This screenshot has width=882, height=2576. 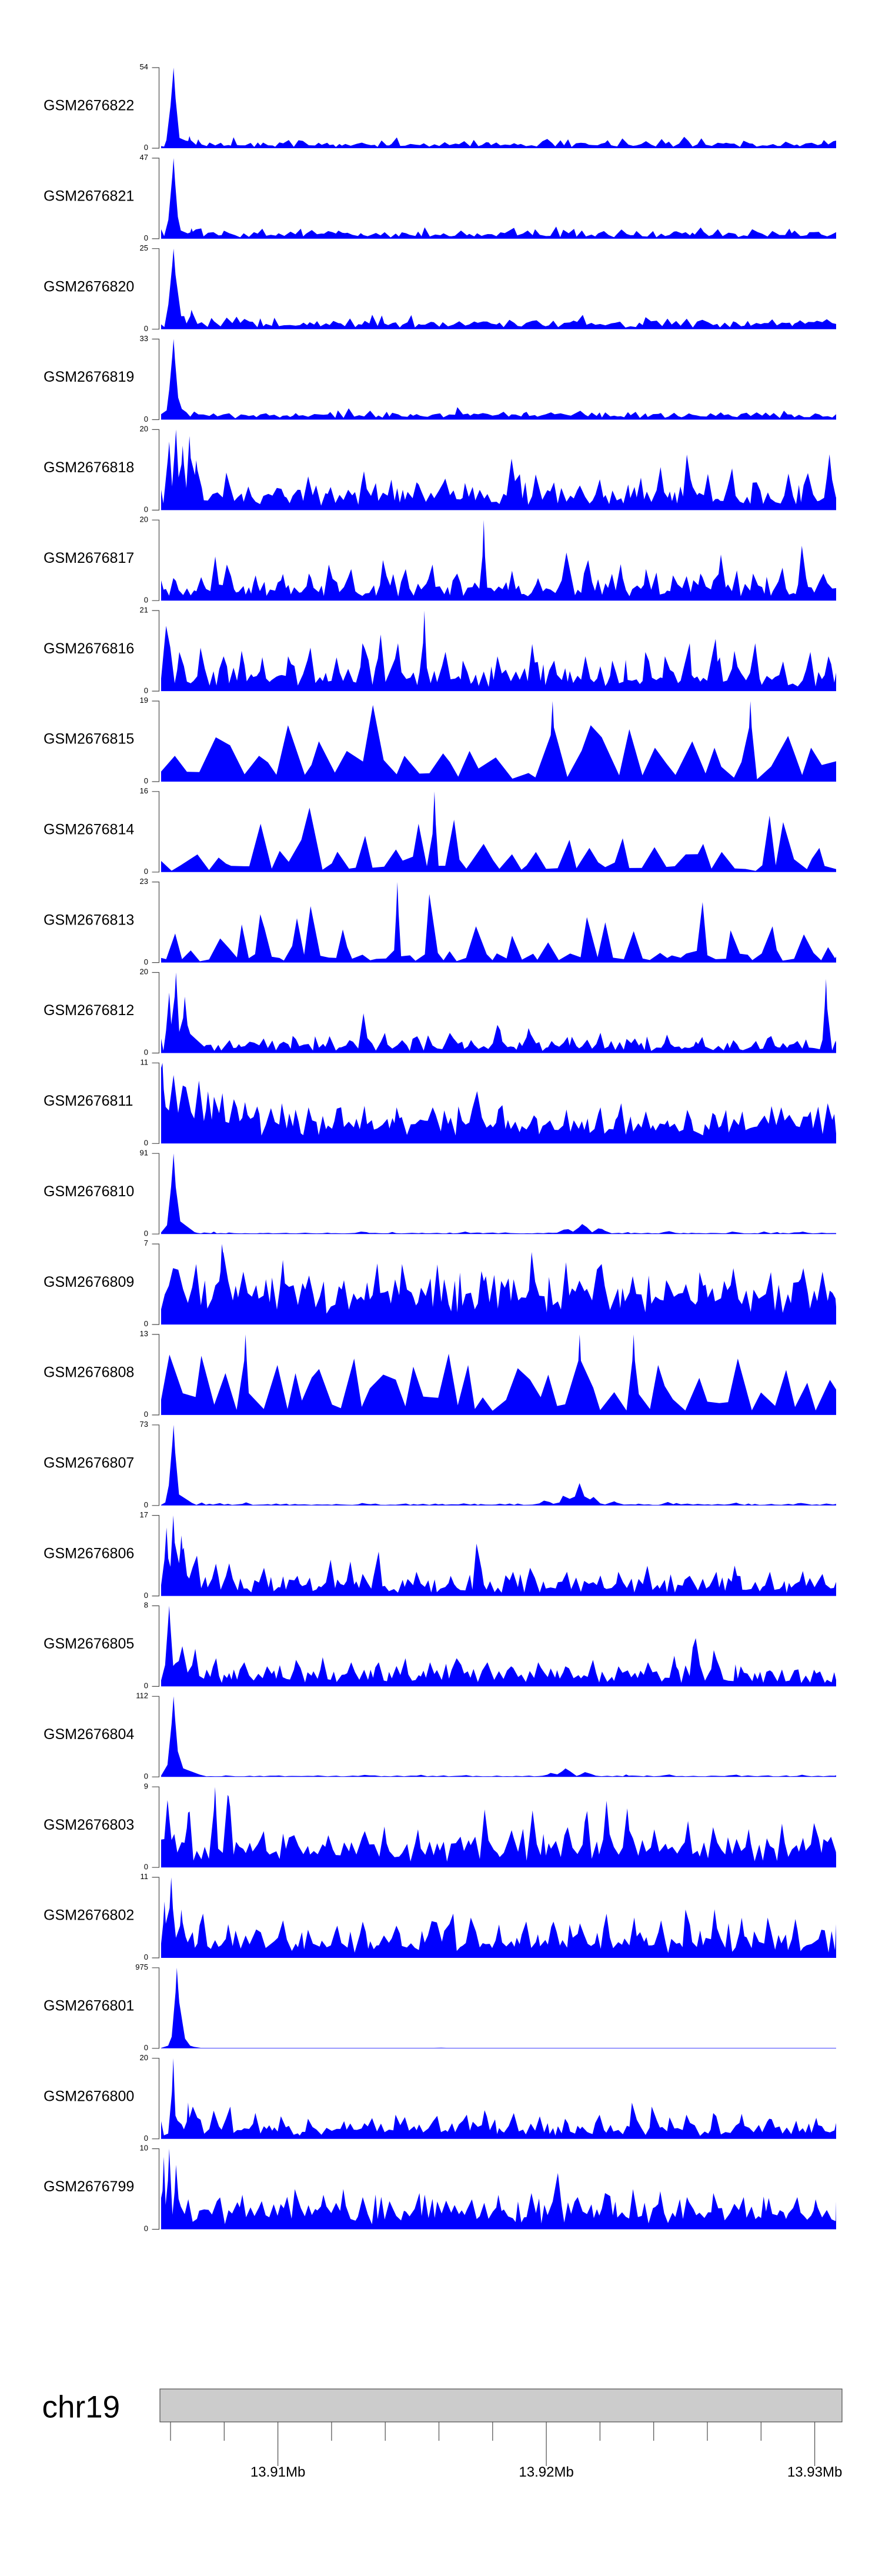 What do you see at coordinates (89, 1553) in the screenshot?
I see `svg-text: GSM2676806` at bounding box center [89, 1553].